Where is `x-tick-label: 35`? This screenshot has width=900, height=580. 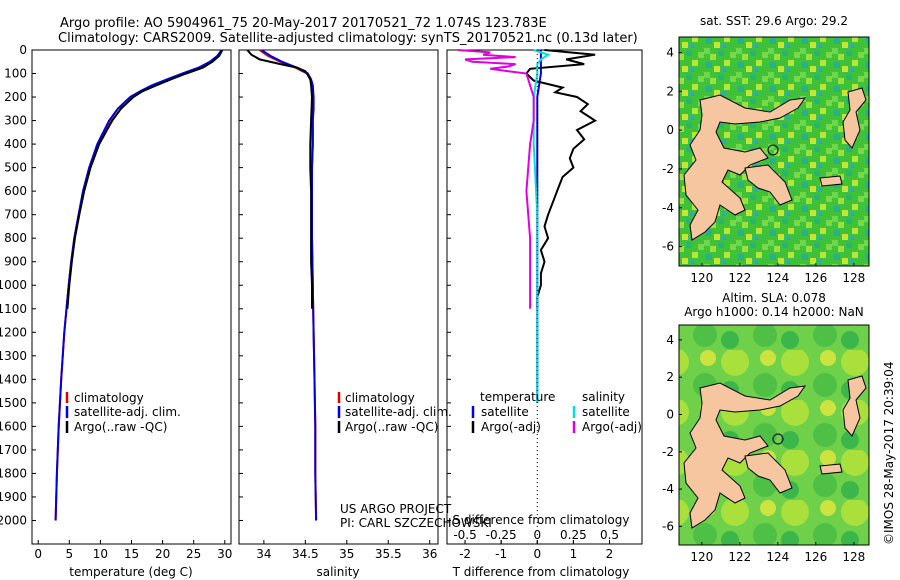 x-tick-label: 35 is located at coordinates (346, 554).